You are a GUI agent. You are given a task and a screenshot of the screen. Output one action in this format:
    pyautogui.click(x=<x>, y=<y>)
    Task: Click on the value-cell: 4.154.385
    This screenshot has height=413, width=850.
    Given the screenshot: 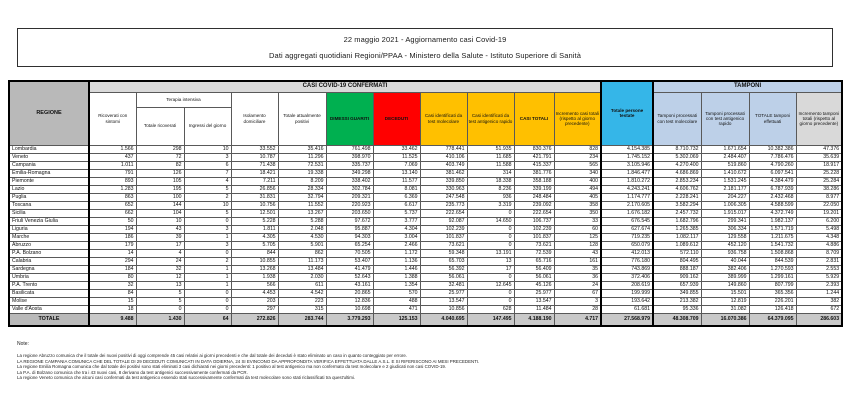 What is the action you would take?
    pyautogui.click(x=627, y=149)
    